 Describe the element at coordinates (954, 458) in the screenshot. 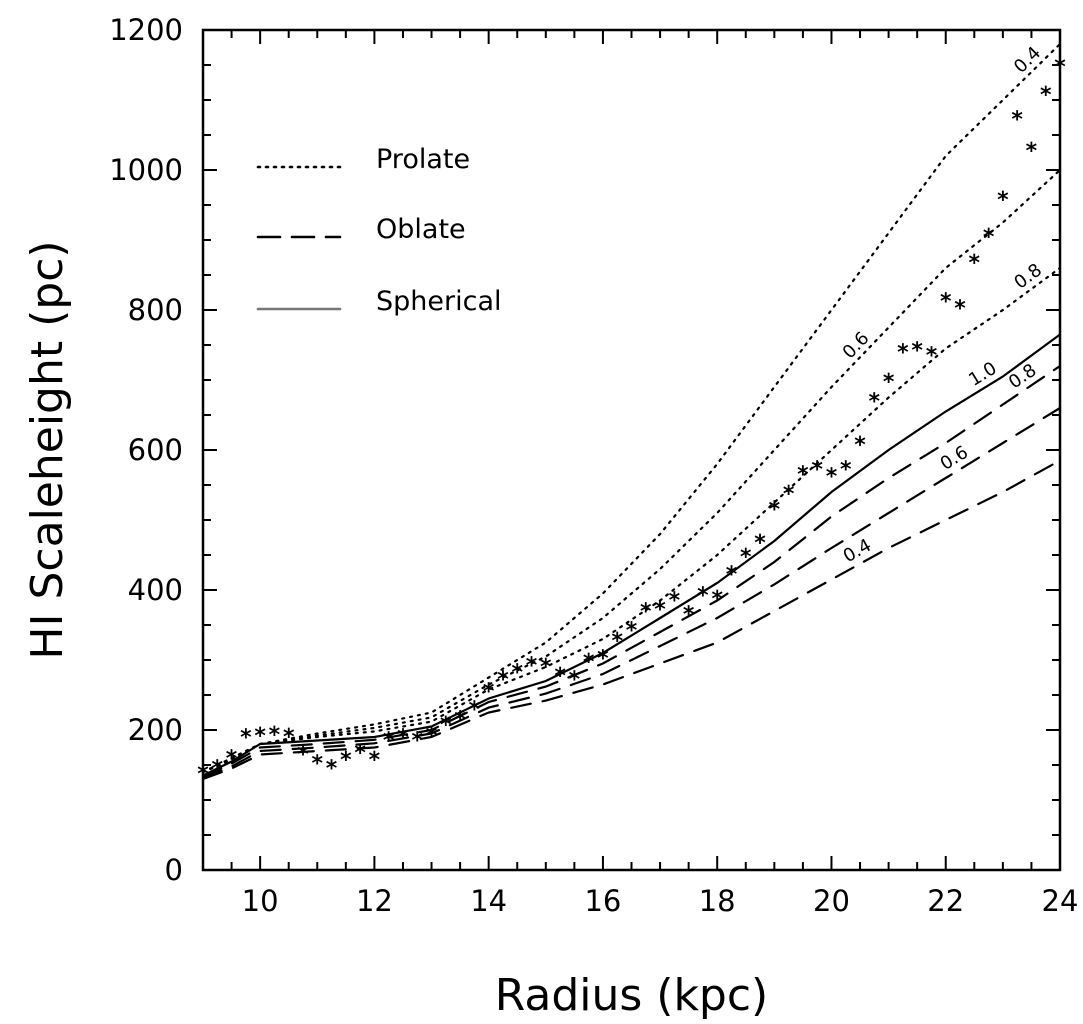

I see `curve-label-oblate: 0.6` at that location.